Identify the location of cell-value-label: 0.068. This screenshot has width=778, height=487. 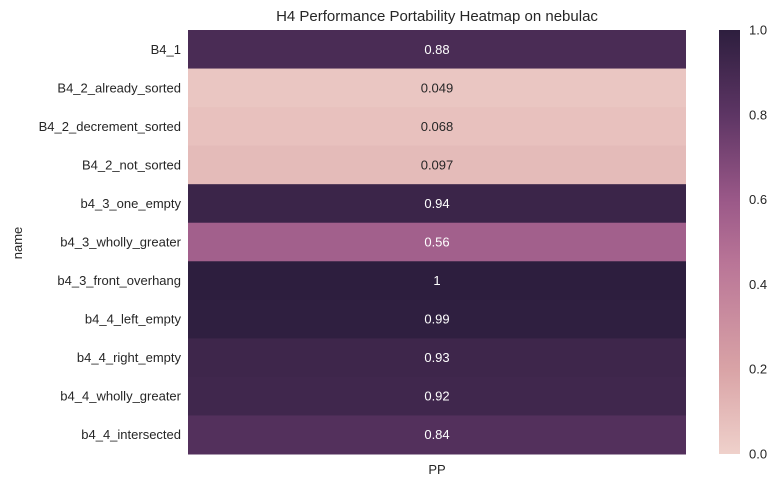
(437, 126).